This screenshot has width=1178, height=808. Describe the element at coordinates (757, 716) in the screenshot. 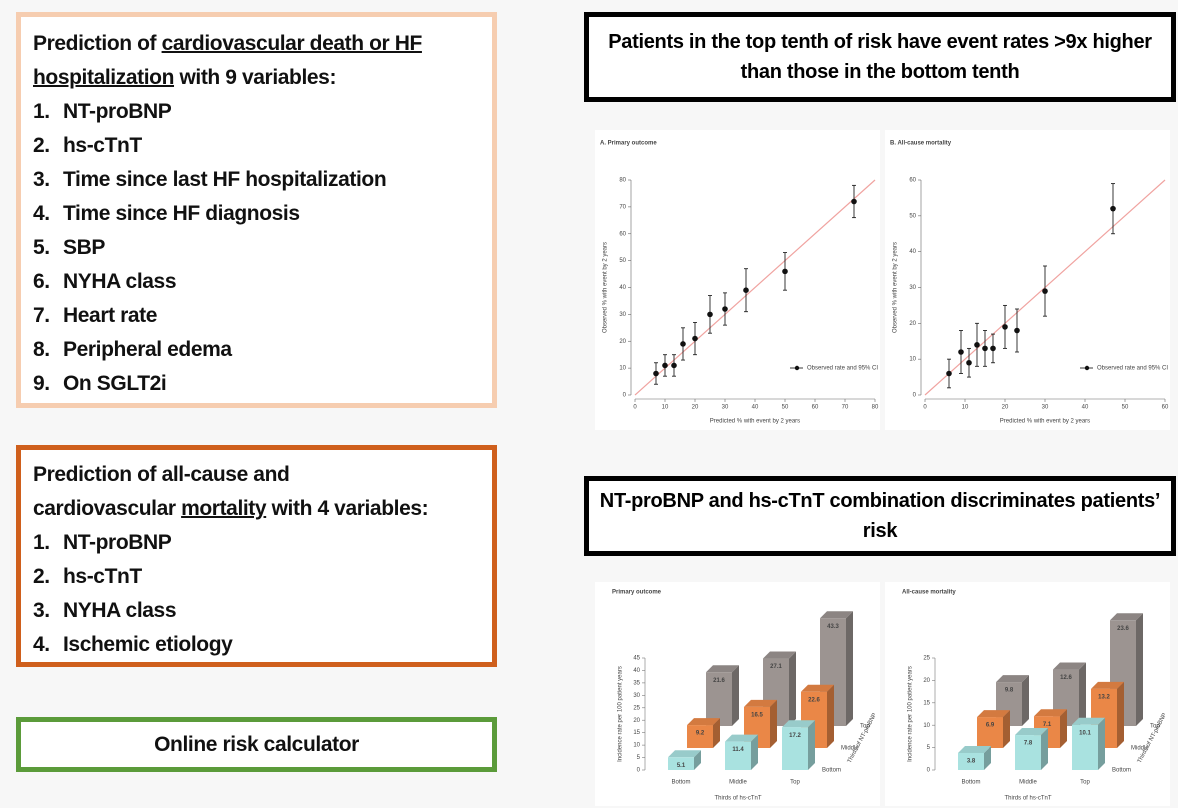

I see `bar-value-label: 16.5` at that location.